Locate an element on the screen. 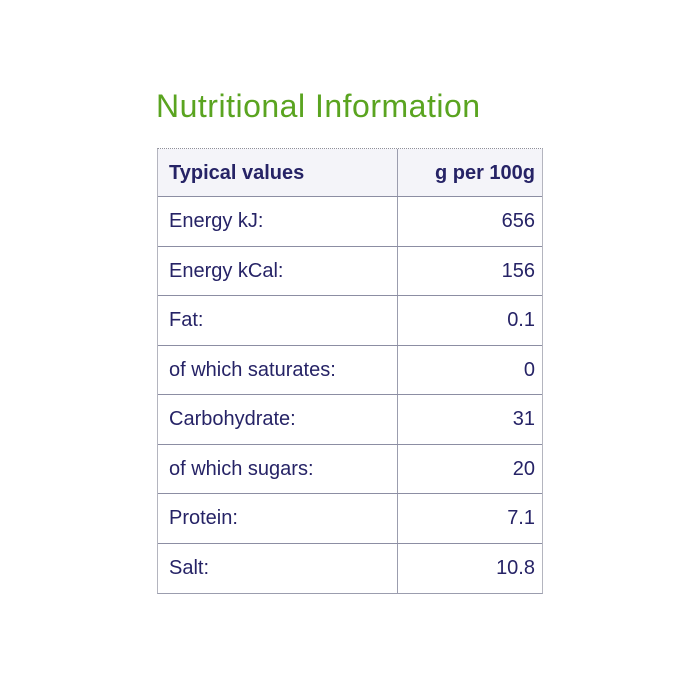 This screenshot has height=700, width=700. row-value: 0.1 is located at coordinates (469, 320).